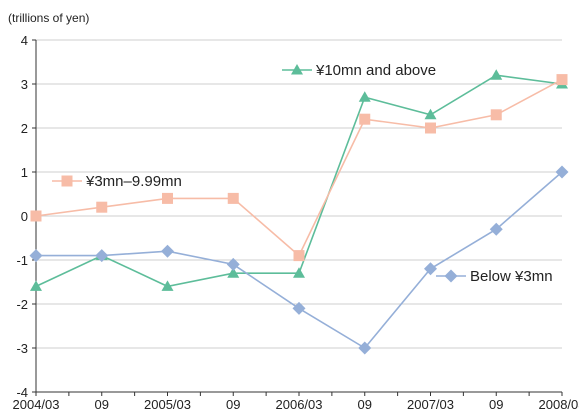 The width and height of the screenshot is (579, 412). Describe the element at coordinates (430, 404) in the screenshot. I see `x-tick-label: 2007/03` at that location.